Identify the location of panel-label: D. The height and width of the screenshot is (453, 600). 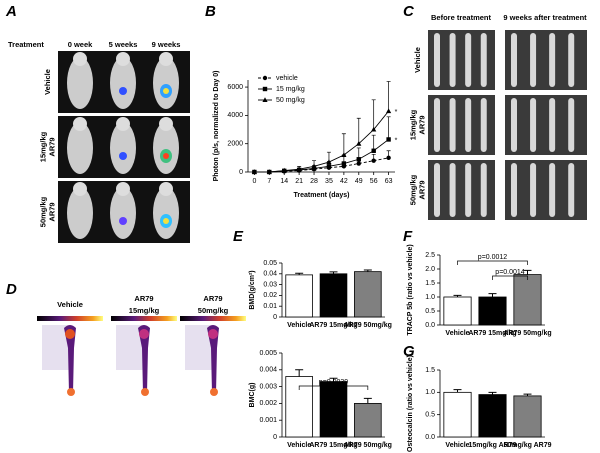
(11, 289).